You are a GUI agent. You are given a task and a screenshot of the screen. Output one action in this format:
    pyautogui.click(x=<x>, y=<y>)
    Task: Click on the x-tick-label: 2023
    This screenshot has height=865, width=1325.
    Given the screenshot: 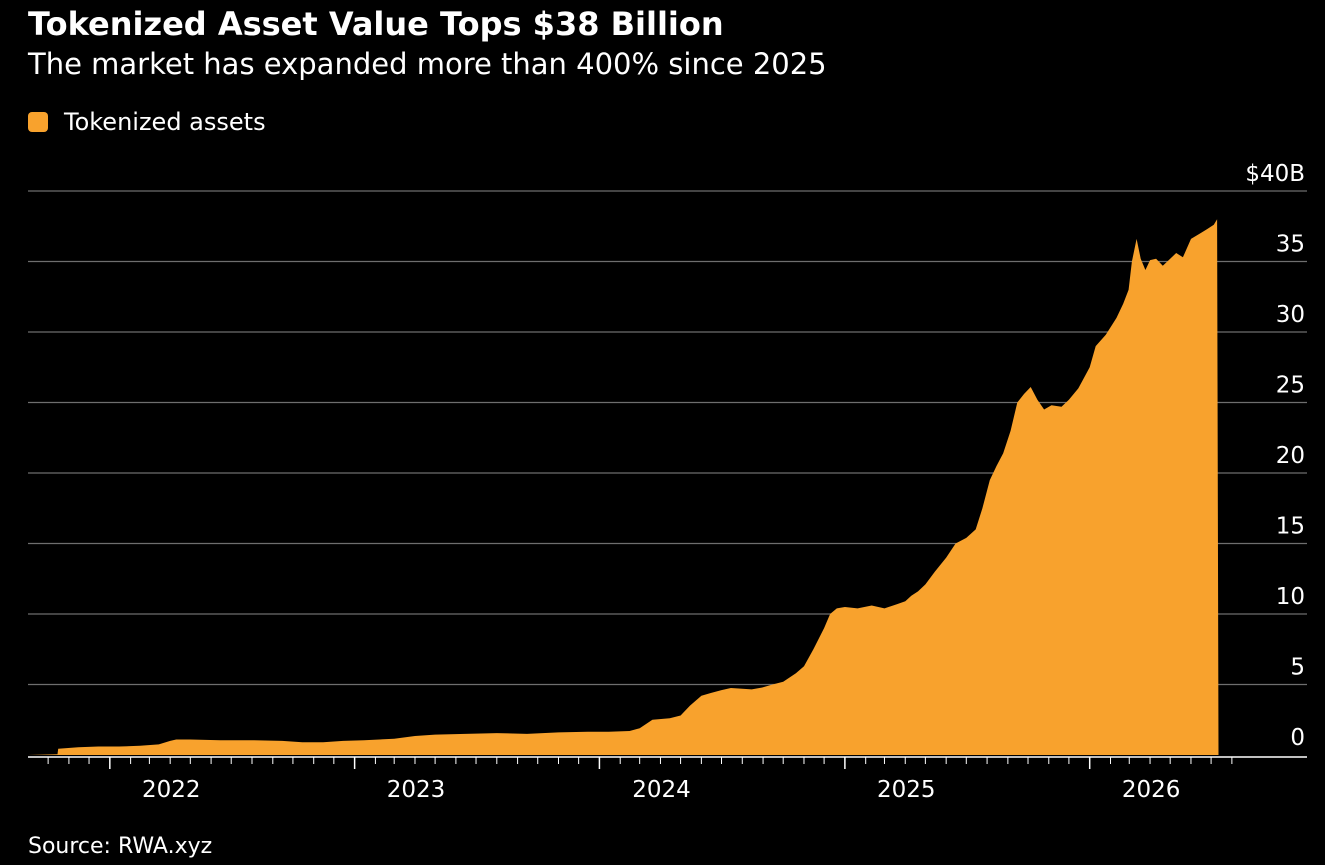 What is the action you would take?
    pyautogui.click(x=416, y=790)
    